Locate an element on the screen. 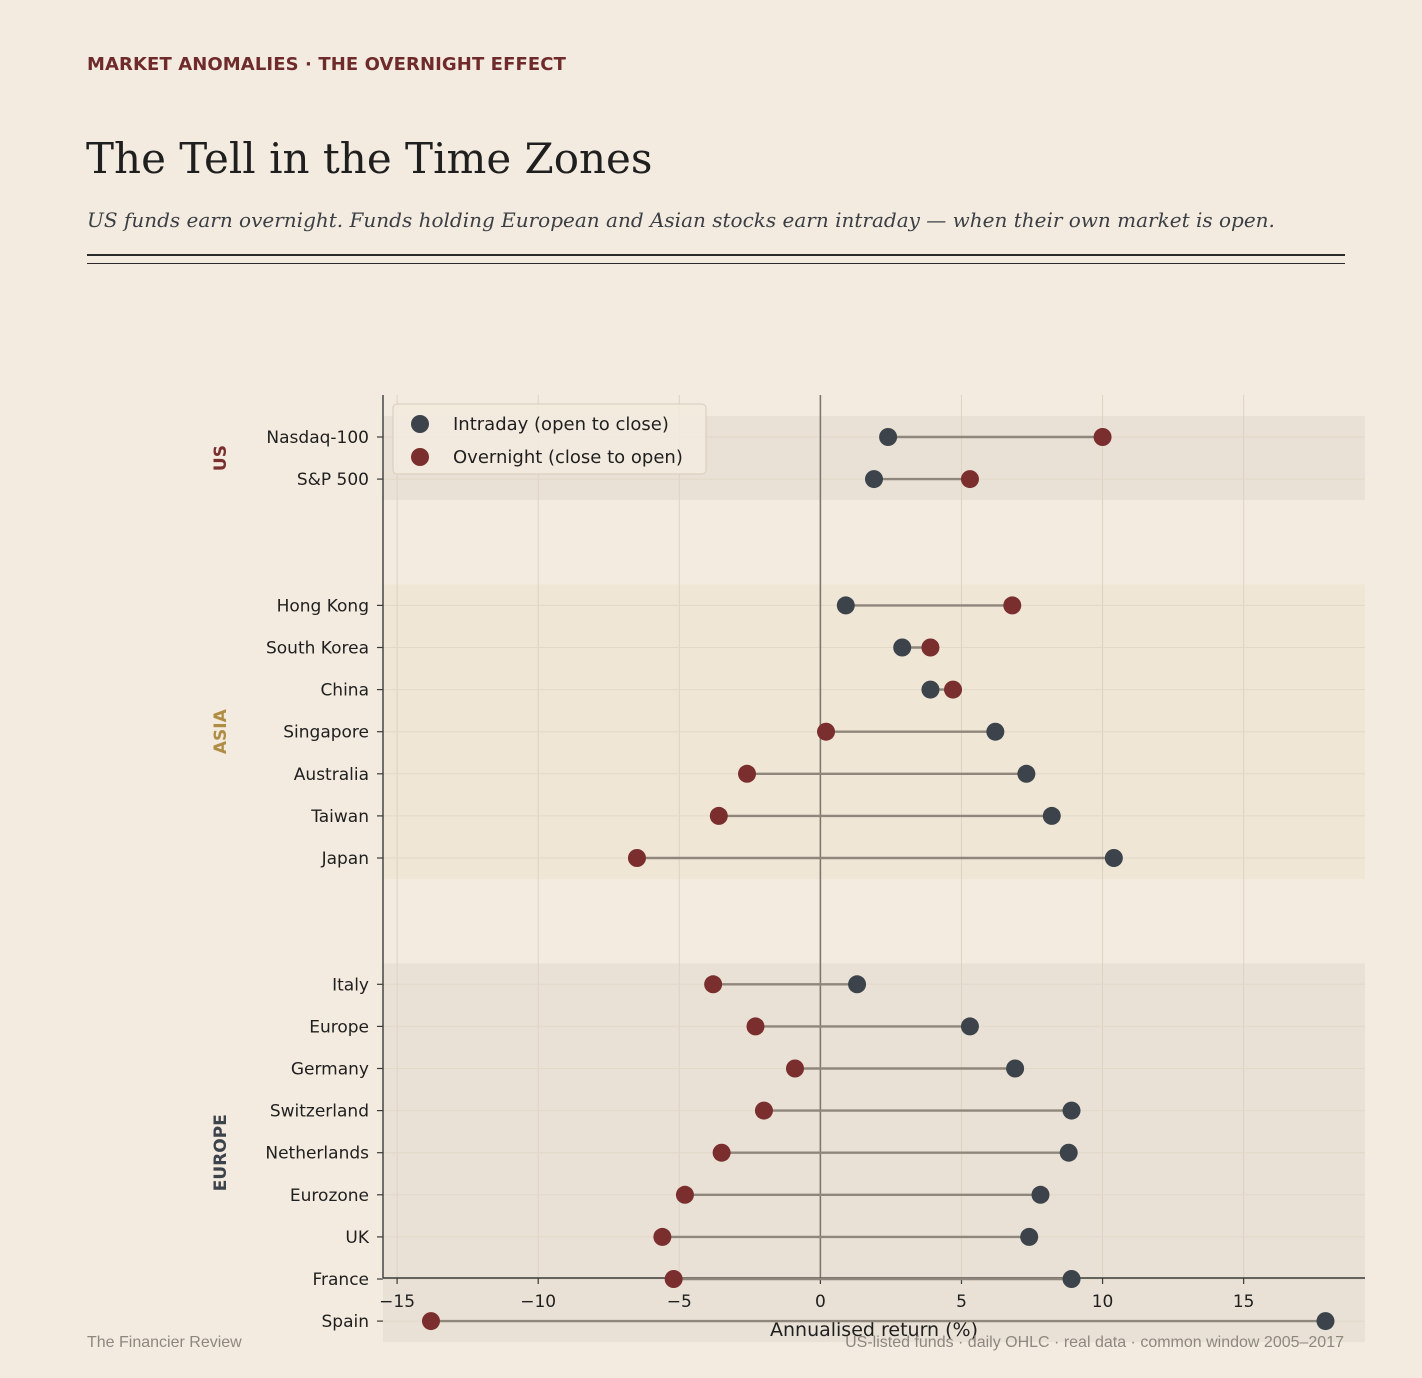 The height and width of the screenshot is (1378, 1422). category-label: Eurozone is located at coordinates (329, 1196).